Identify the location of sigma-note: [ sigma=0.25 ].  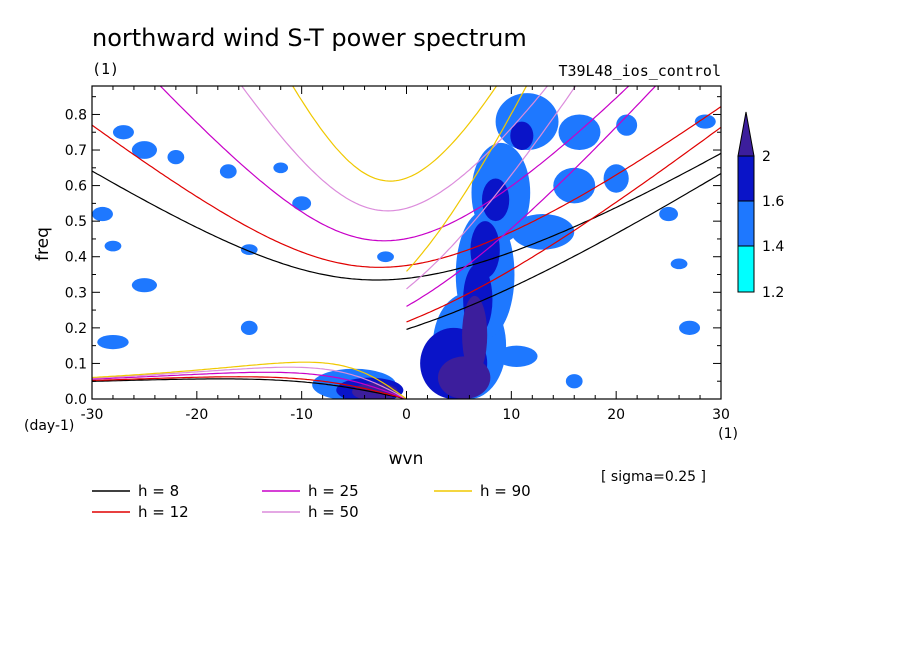
(653, 477).